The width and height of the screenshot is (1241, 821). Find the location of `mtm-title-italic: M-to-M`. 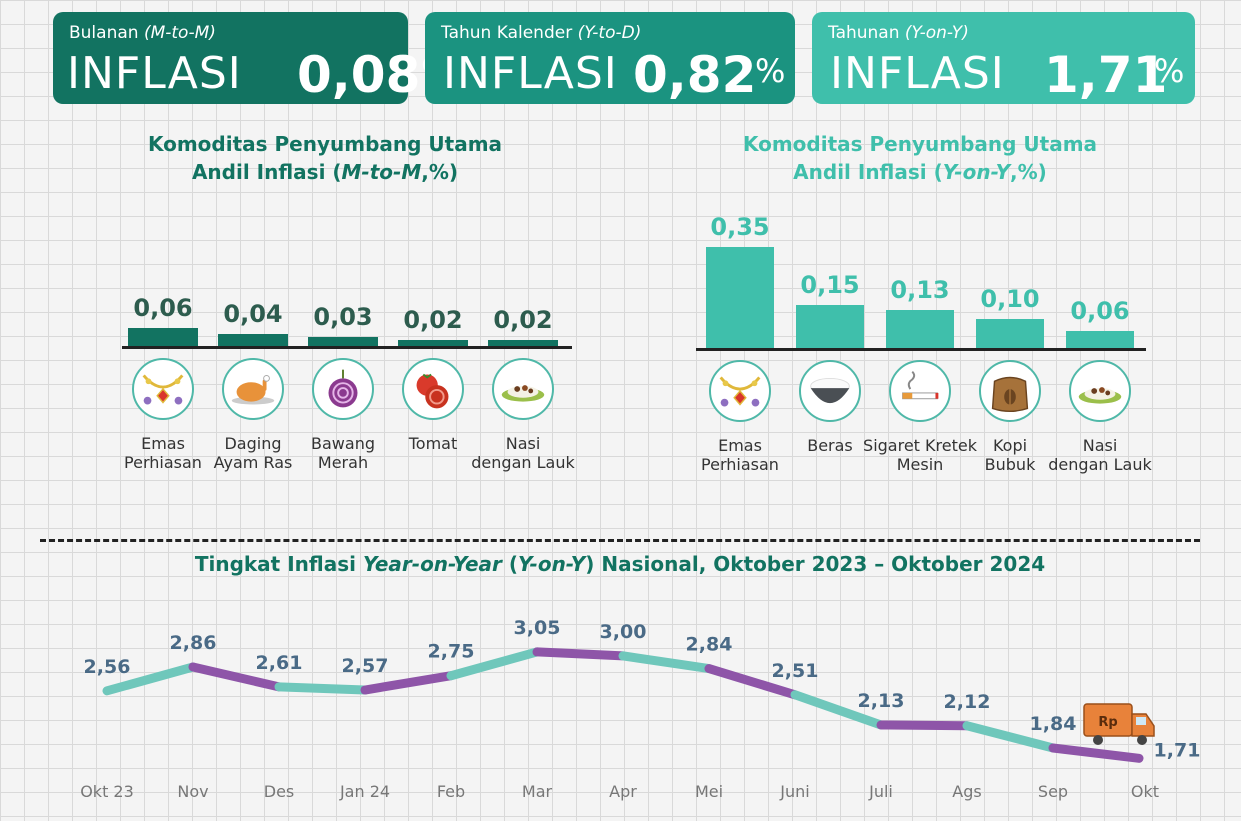

mtm-title-italic: M-to-M is located at coordinates (381, 172).